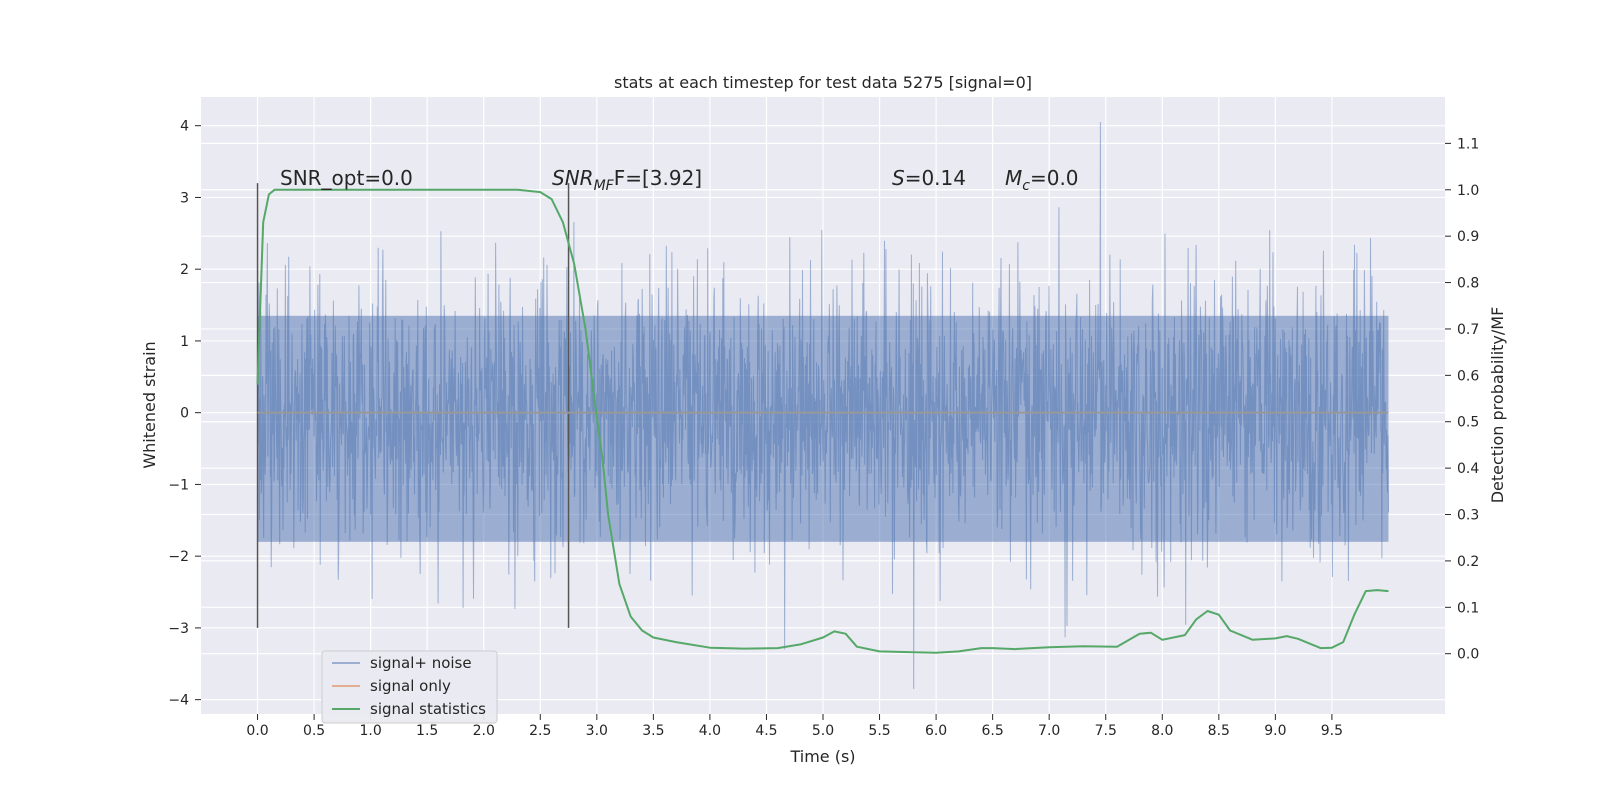 This screenshot has width=1600, height=800. What do you see at coordinates (184, 342) in the screenshot?
I see `y-tick-label: 1` at bounding box center [184, 342].